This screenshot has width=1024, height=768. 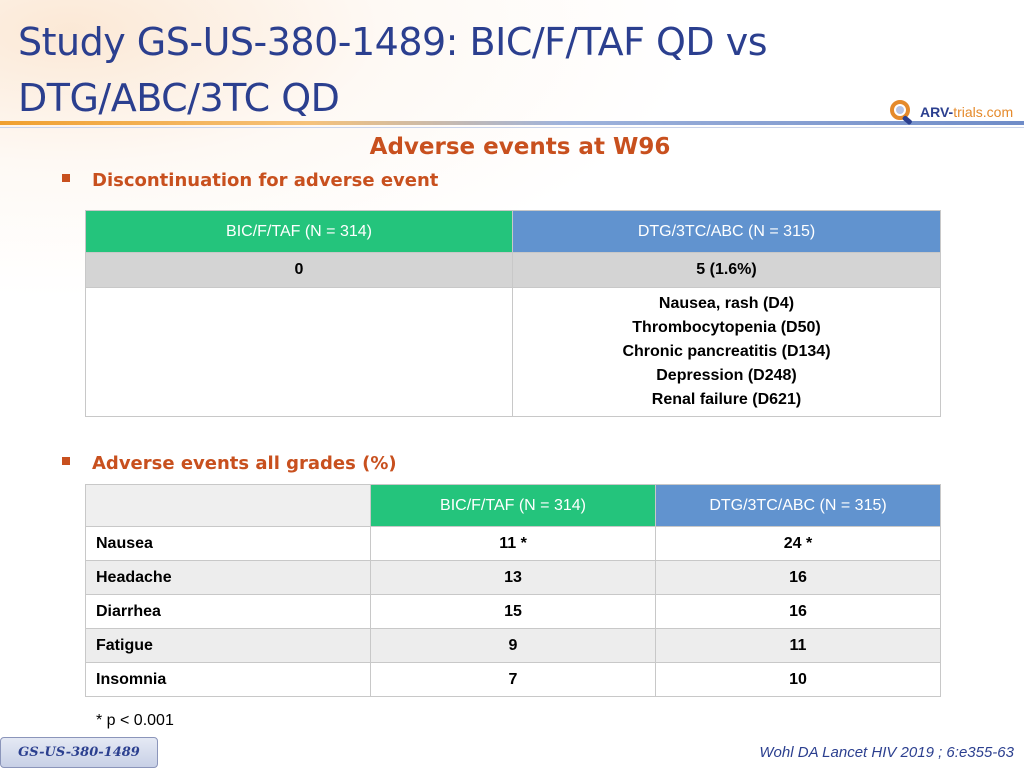 What do you see at coordinates (265, 180) in the screenshot?
I see `bullet-discontinuation-label: Discontinuation for adverse event` at bounding box center [265, 180].